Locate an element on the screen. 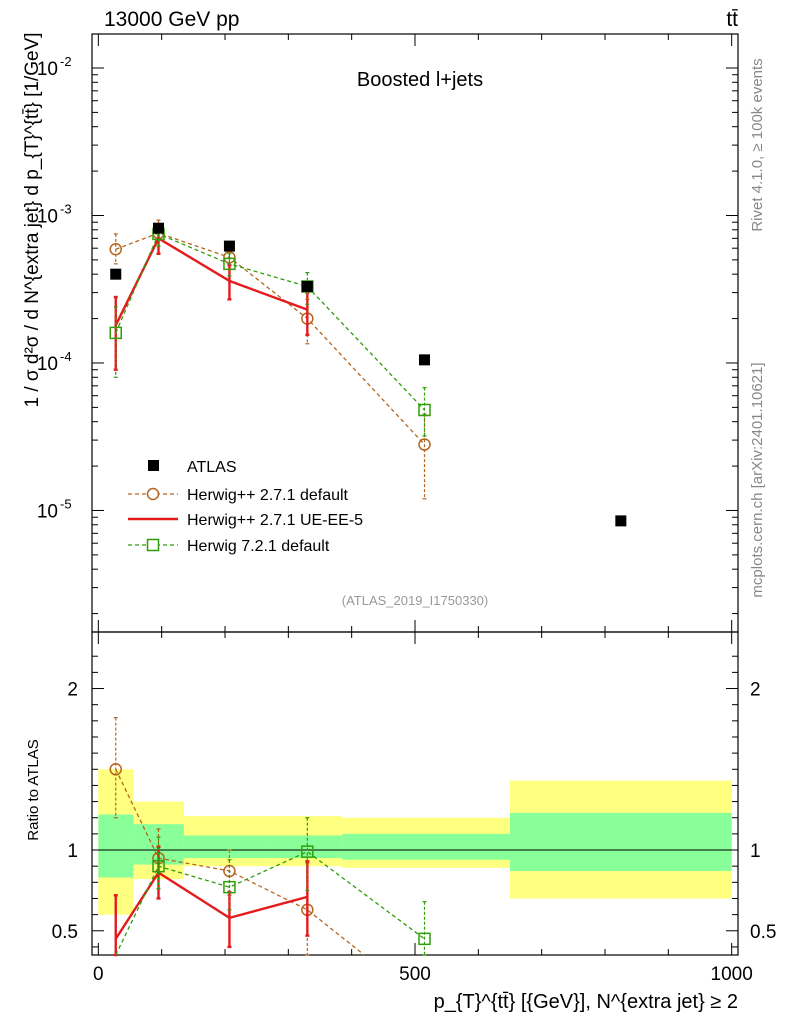 The height and width of the screenshot is (1024, 786). x-tick-label: 0 is located at coordinates (98, 974).